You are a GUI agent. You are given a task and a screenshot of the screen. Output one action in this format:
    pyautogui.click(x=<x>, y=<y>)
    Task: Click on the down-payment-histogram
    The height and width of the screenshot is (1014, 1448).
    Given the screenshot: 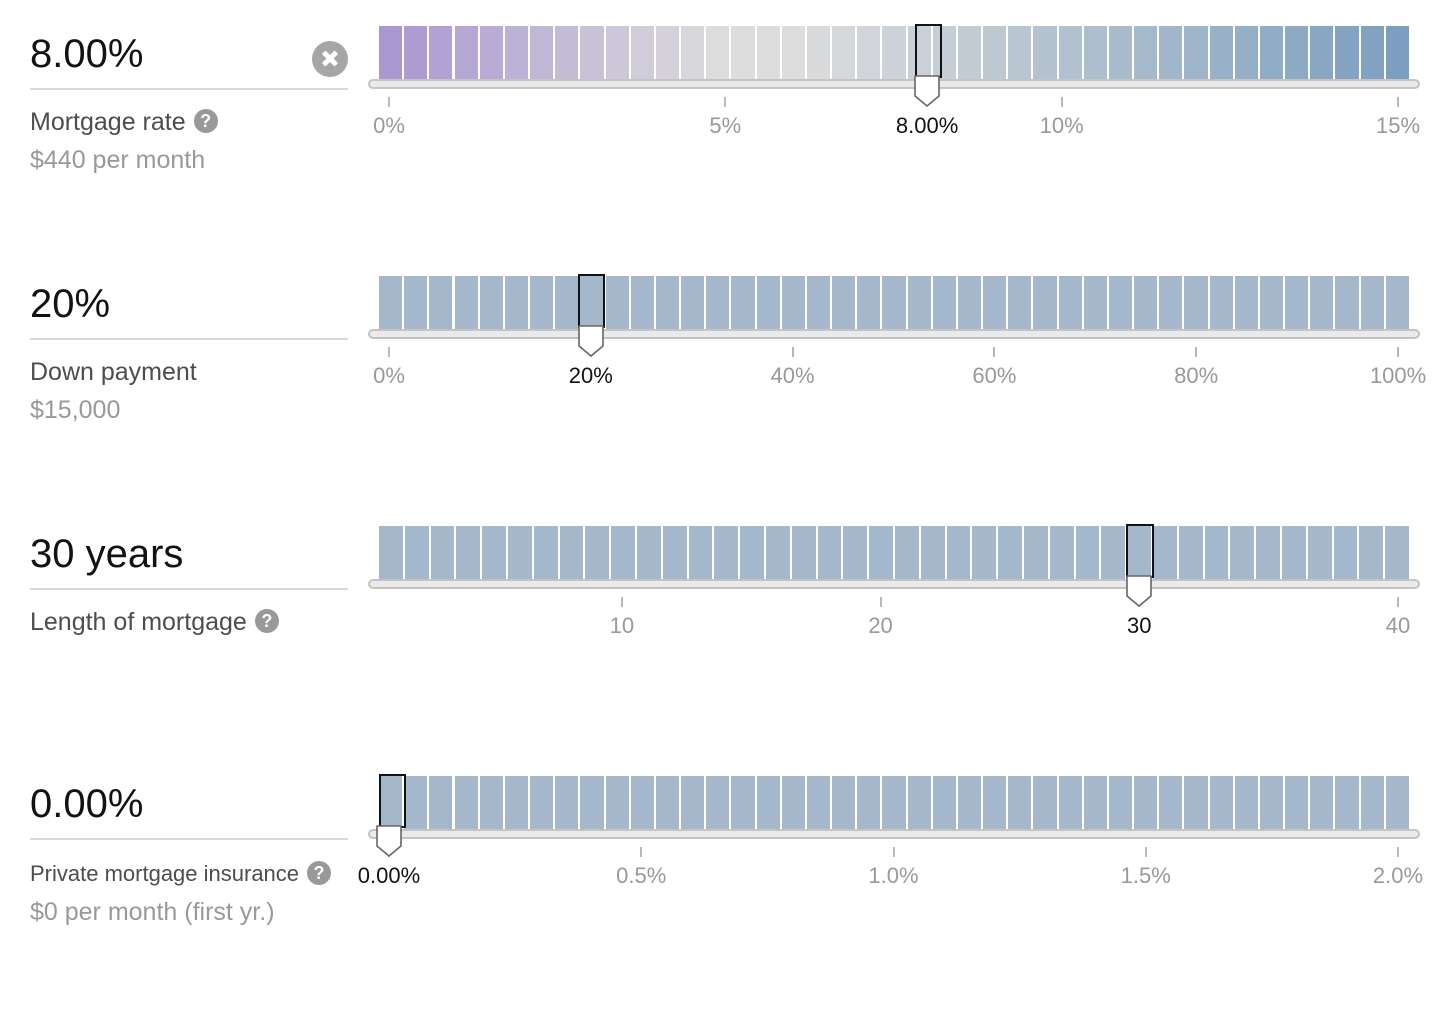 What is the action you would take?
    pyautogui.click(x=895, y=302)
    